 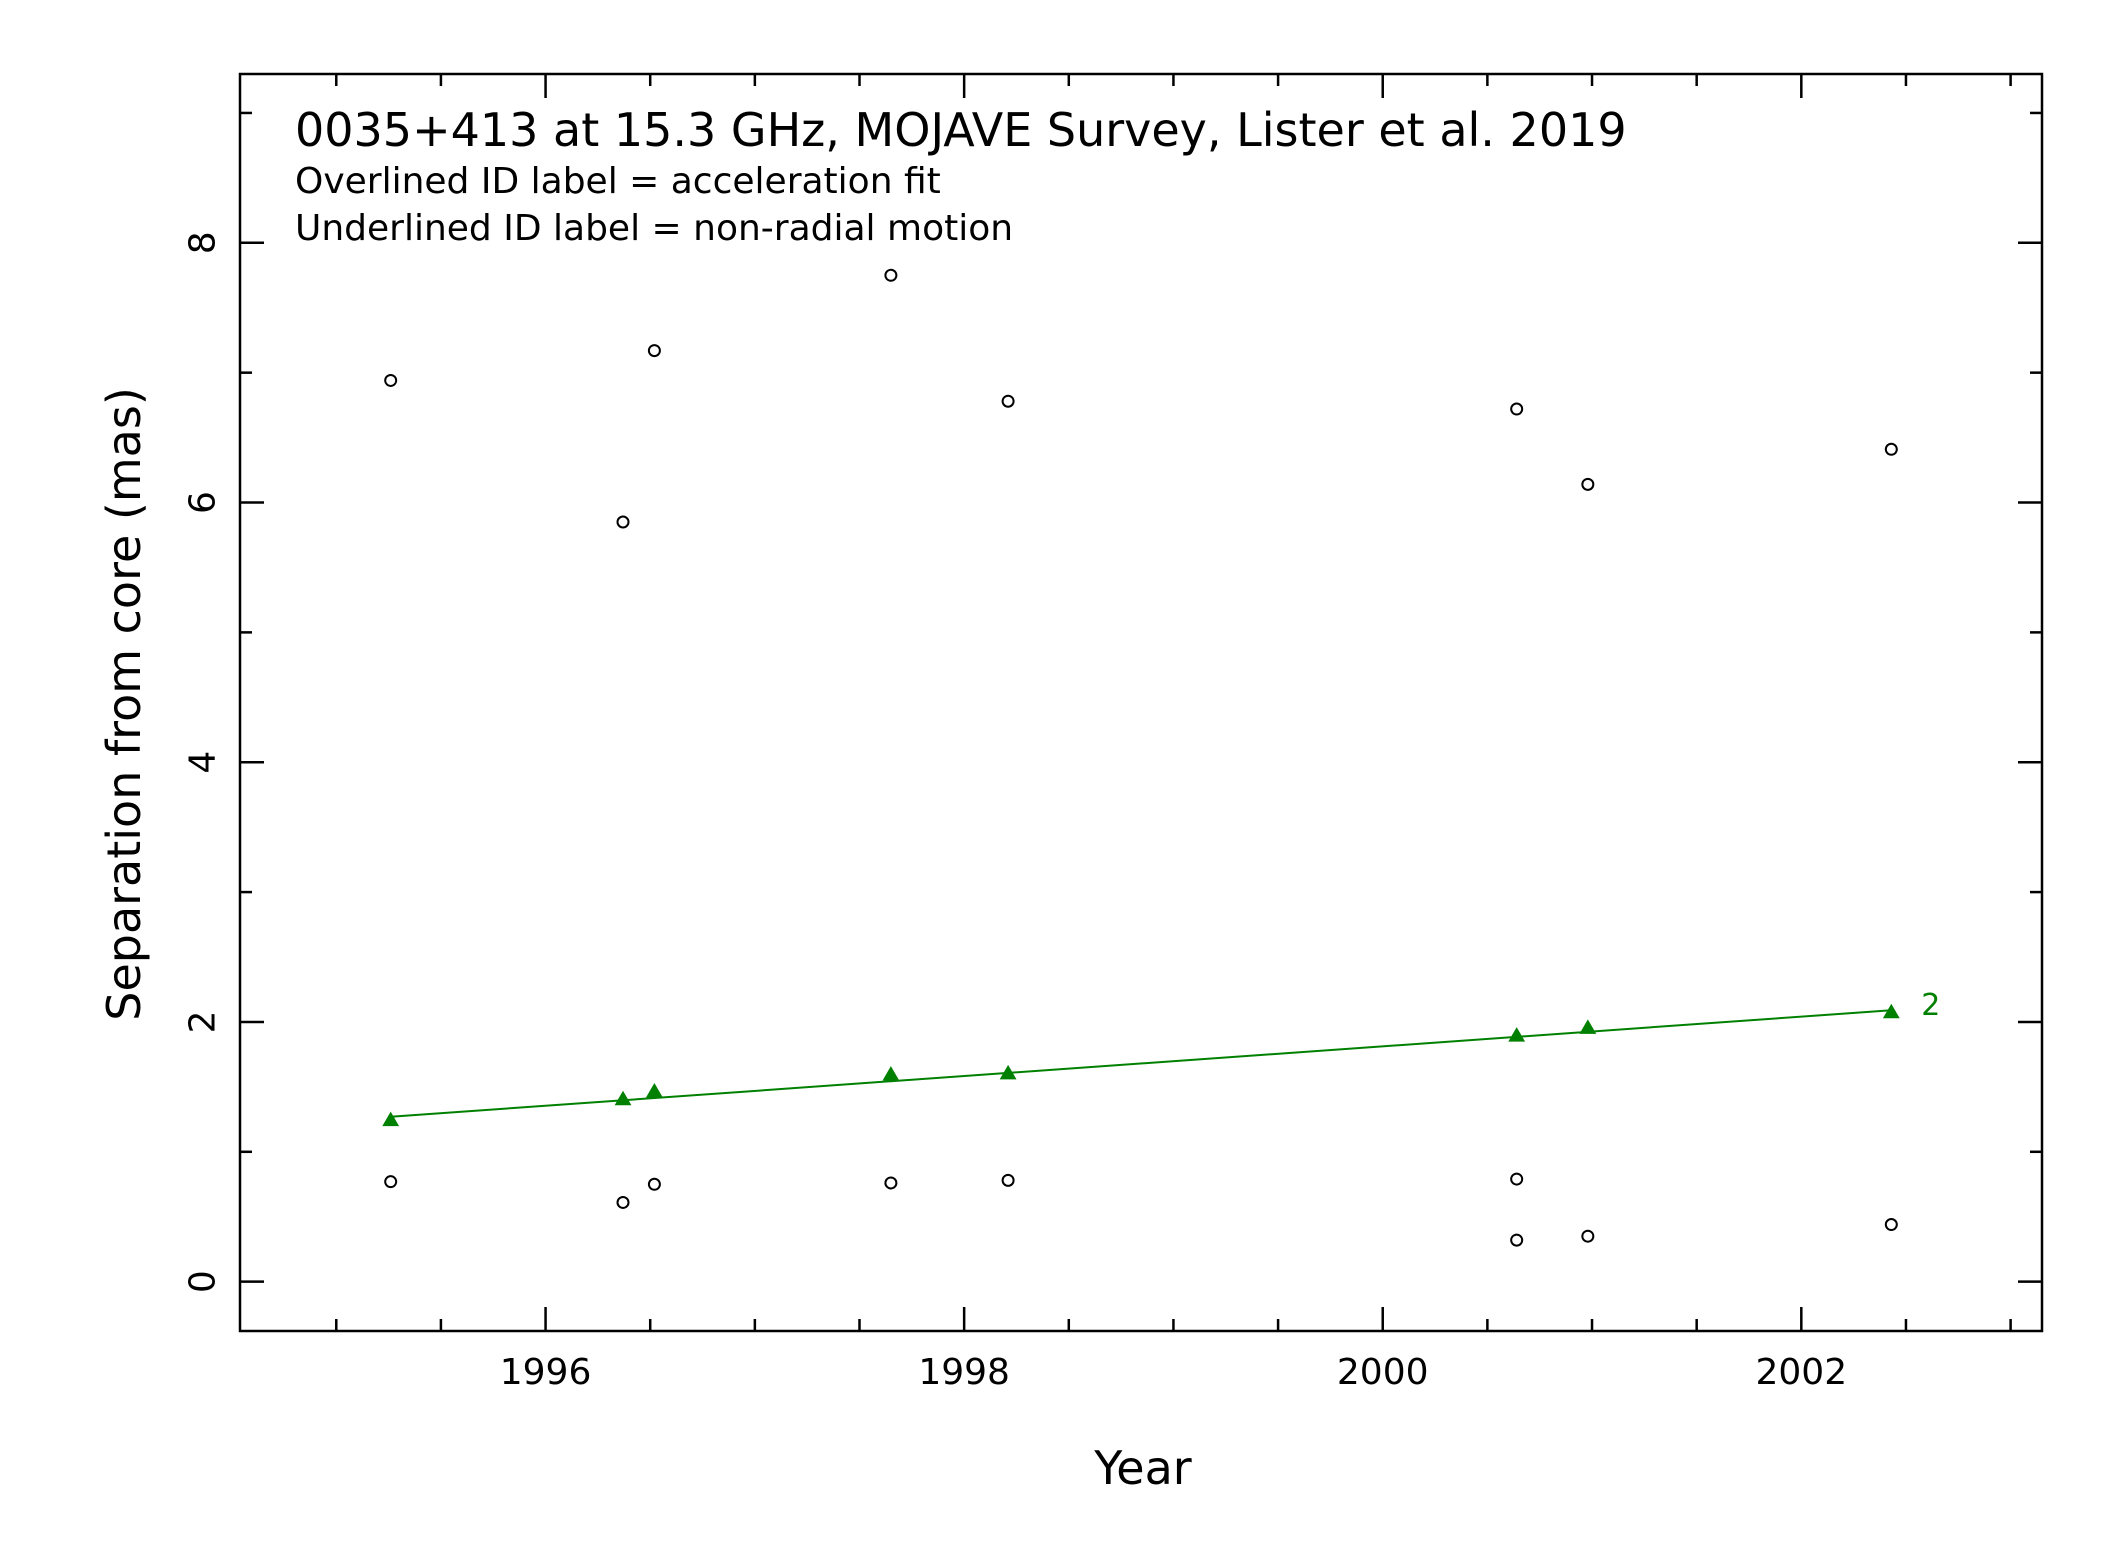 What do you see at coordinates (618, 181) in the screenshot?
I see `annotation-acceleration-fit: Overlined ID label = acceleration fit` at bounding box center [618, 181].